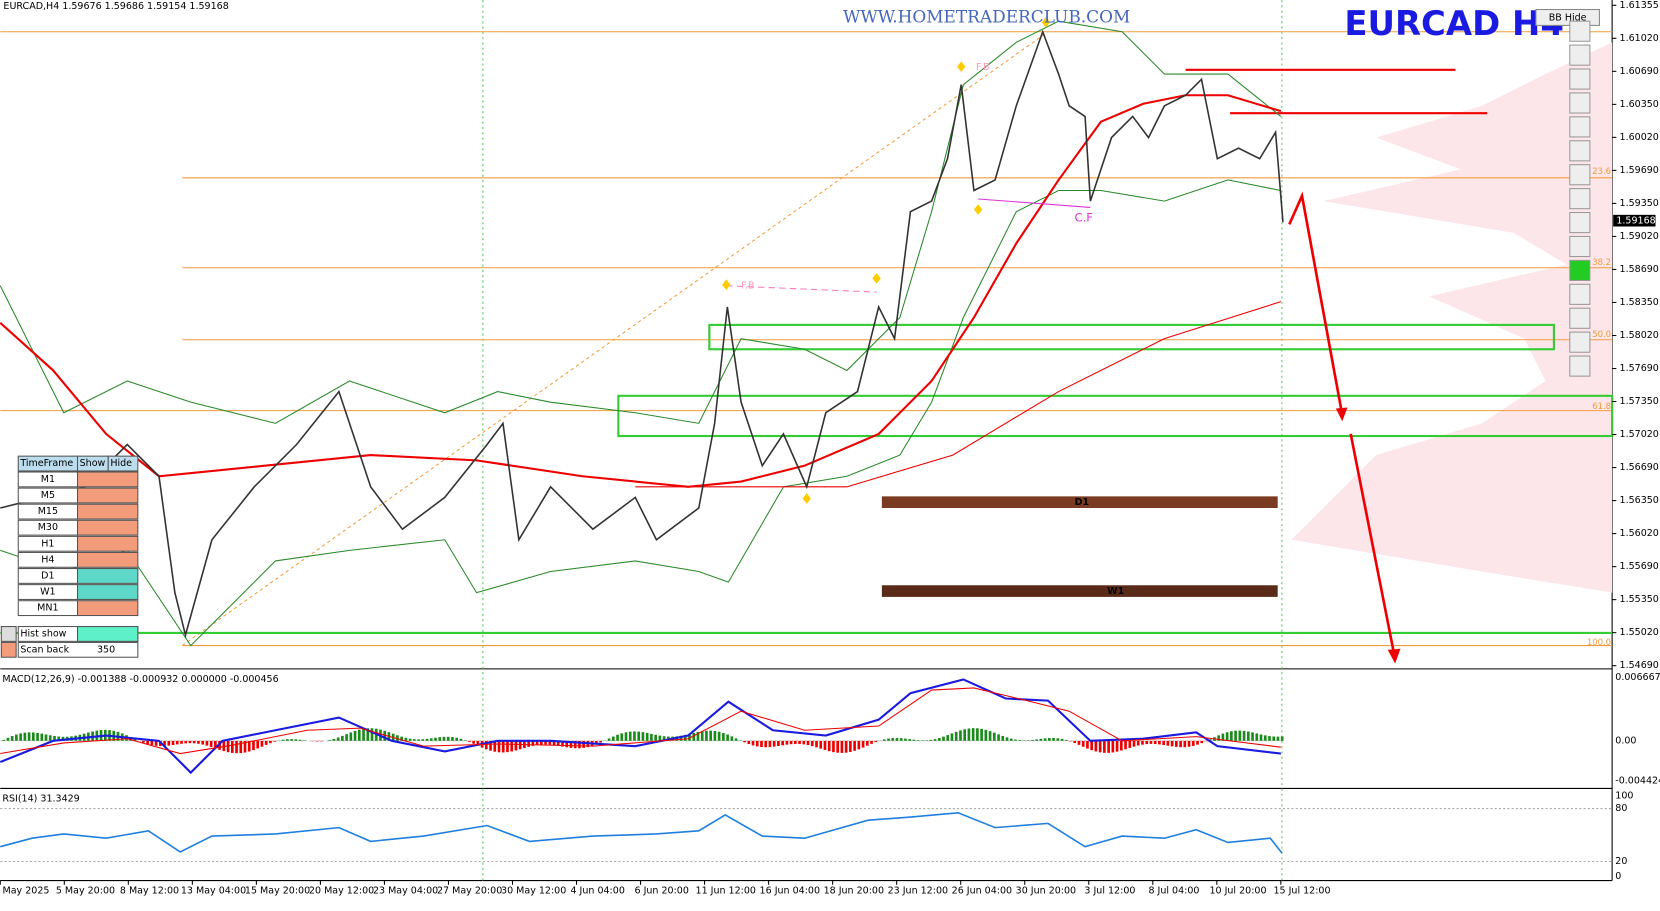 The height and width of the screenshot is (911, 1660). I want to click on timeframe-label: M5, so click(48, 495).